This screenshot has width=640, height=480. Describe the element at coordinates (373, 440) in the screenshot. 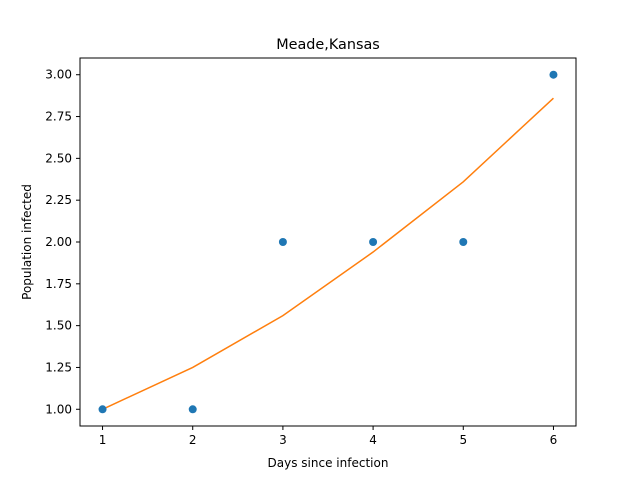

I see `x-tick-label: 4` at that location.